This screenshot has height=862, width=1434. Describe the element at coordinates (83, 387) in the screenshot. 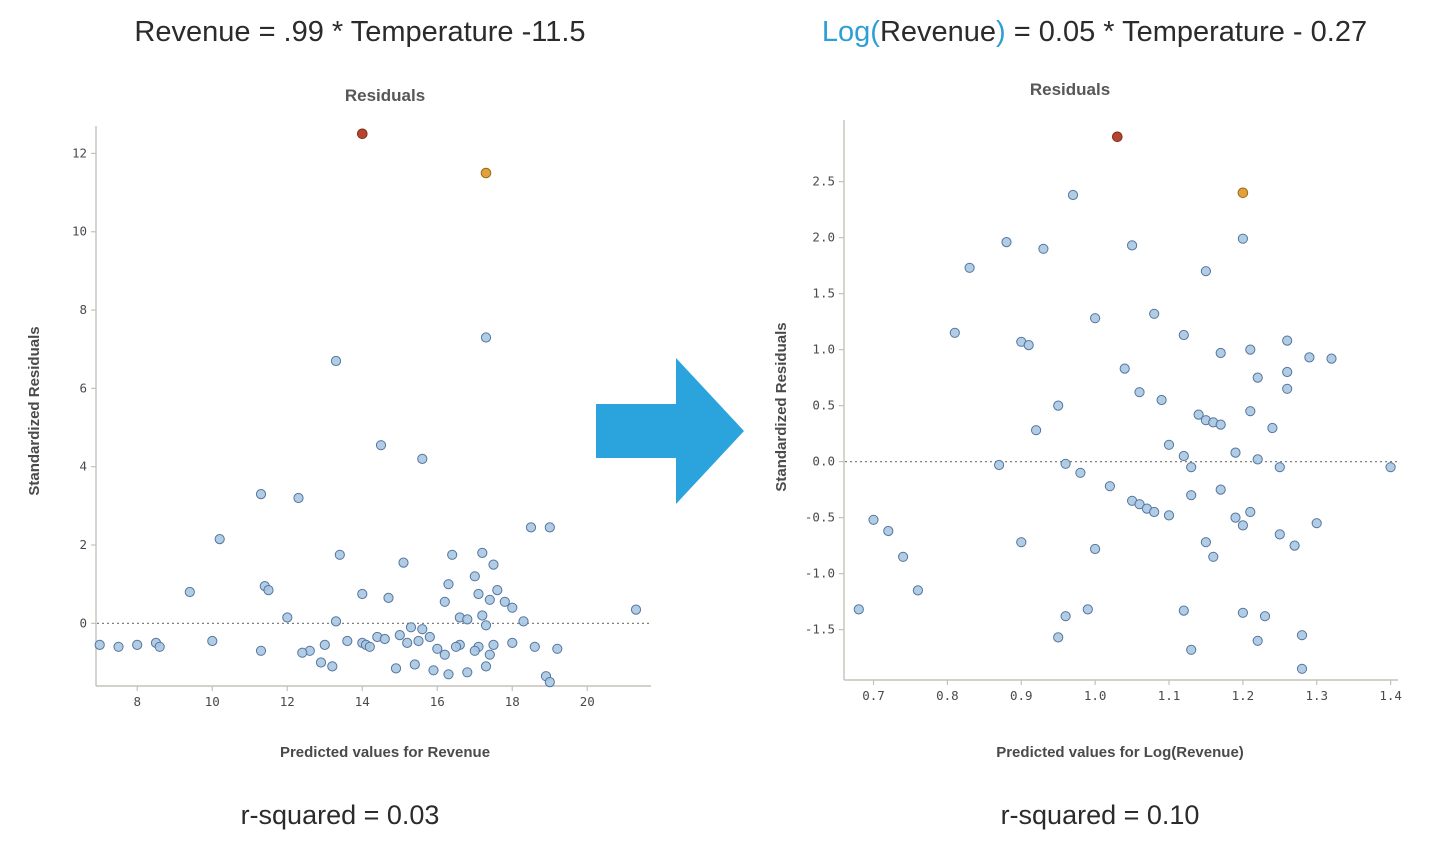

I see `svg-text: 6` at that location.